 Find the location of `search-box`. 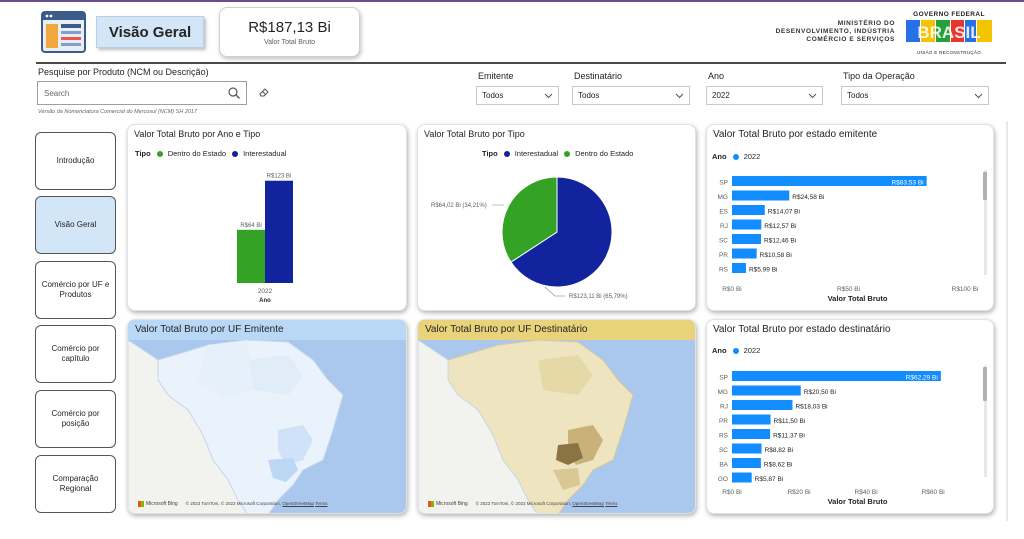

search-box is located at coordinates (142, 93).